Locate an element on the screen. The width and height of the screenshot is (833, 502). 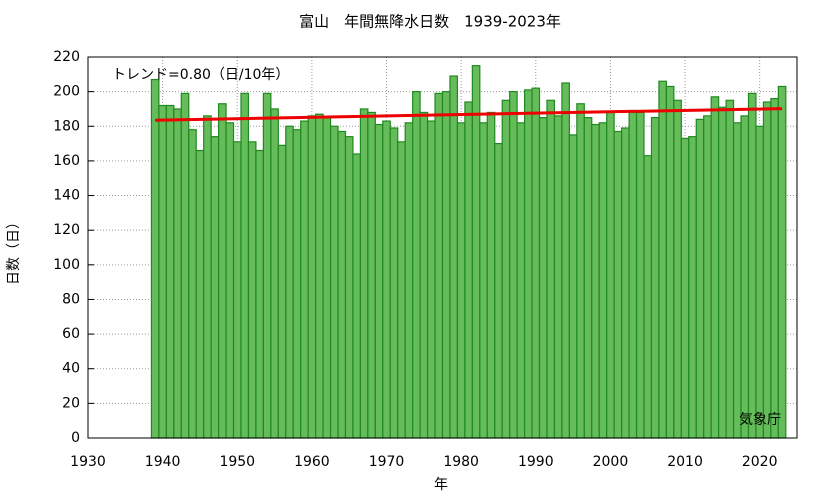
y-tick-label: 200 is located at coordinates (66, 92).